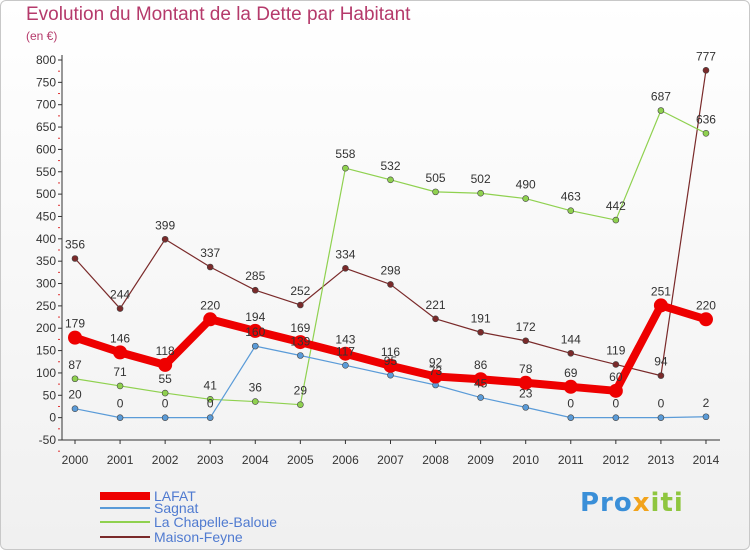 The height and width of the screenshot is (550, 750). I want to click on data-label-0: 169, so click(300, 328).